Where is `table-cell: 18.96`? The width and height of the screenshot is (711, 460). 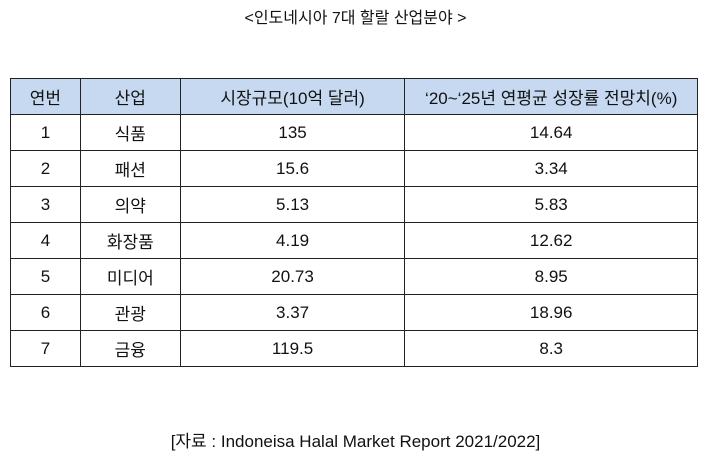 table-cell: 18.96 is located at coordinates (551, 312).